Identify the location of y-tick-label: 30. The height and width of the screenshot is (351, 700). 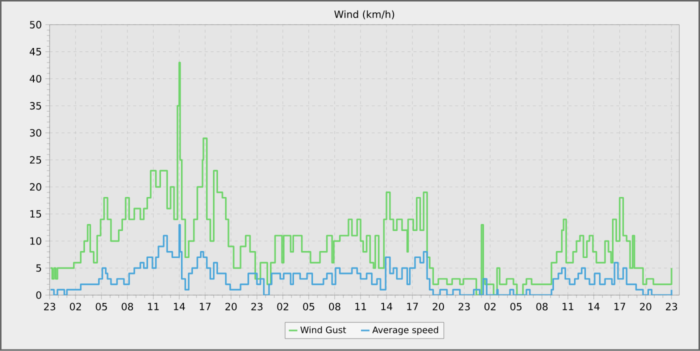
(36, 133).